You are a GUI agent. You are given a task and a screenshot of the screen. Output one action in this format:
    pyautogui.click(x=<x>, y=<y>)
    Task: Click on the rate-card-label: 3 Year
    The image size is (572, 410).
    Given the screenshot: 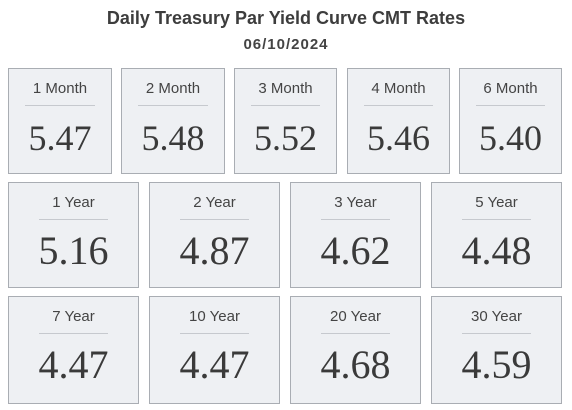 What is the action you would take?
    pyautogui.click(x=355, y=202)
    